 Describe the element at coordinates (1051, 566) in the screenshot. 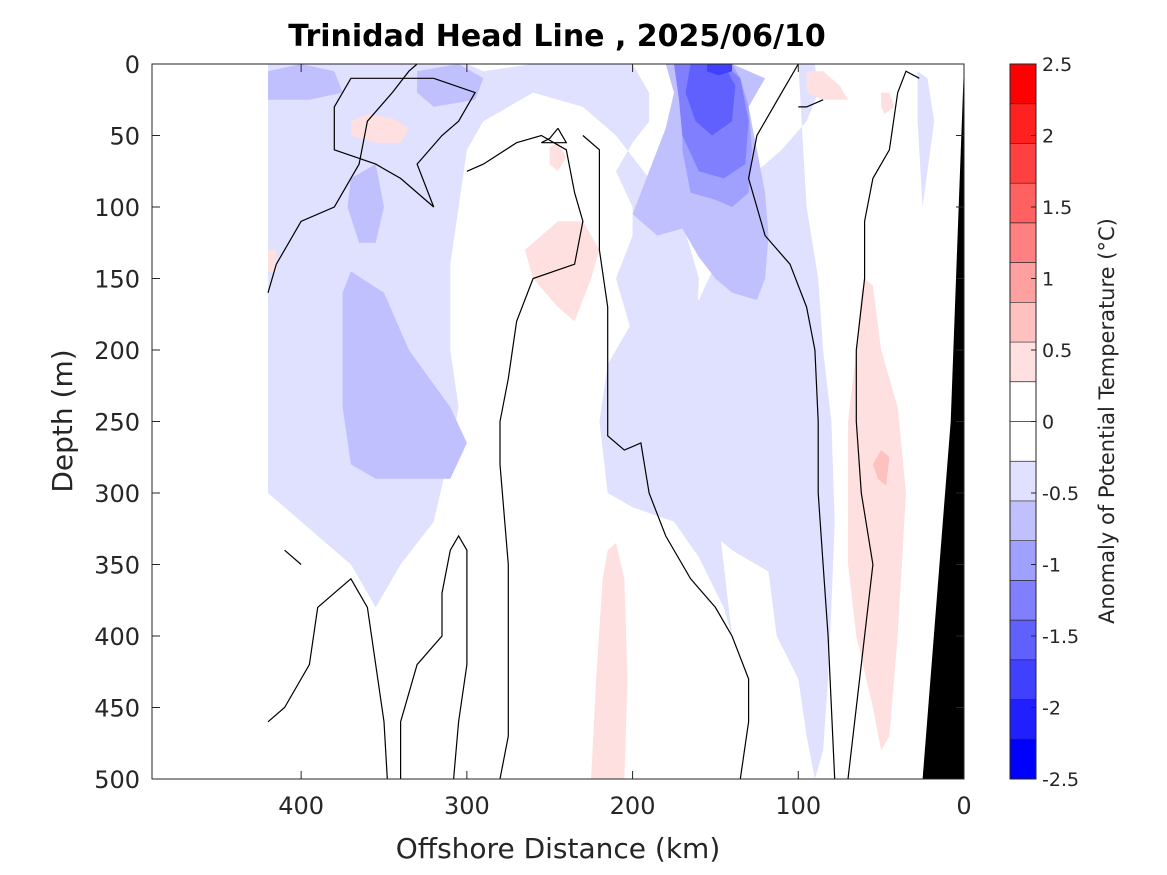

I see `colorbar-tick-label: -1` at that location.